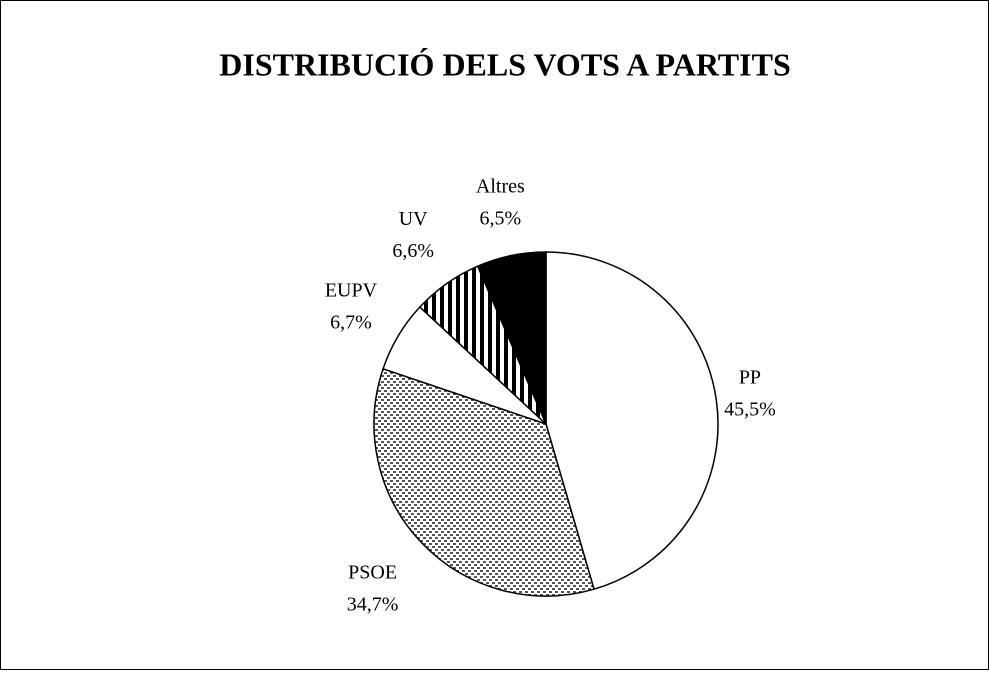 Image resolution: width=989 pixels, height=675 pixels. What do you see at coordinates (500, 186) in the screenshot?
I see `slice-label: Altres` at bounding box center [500, 186].